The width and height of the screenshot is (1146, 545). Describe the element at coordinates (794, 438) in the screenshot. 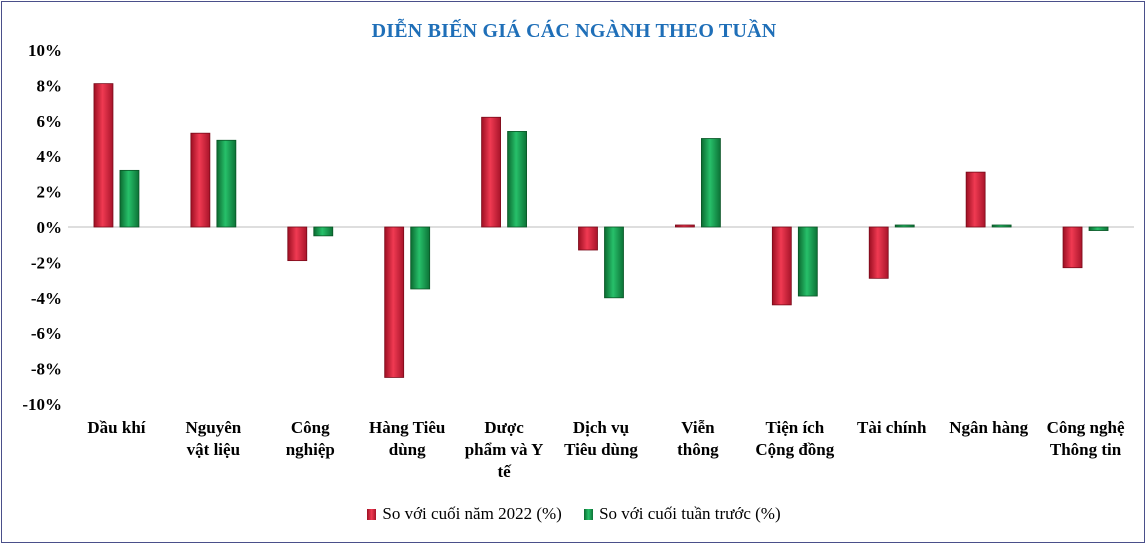

I see `x-category-label: Tiện ích Cộng đồng` at that location.